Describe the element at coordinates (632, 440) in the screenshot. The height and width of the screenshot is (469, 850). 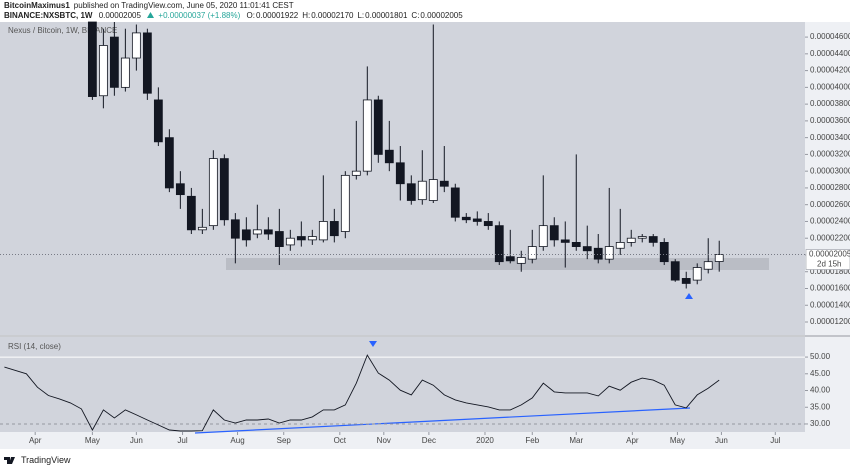
I see `x-tick-label: Apr` at that location.